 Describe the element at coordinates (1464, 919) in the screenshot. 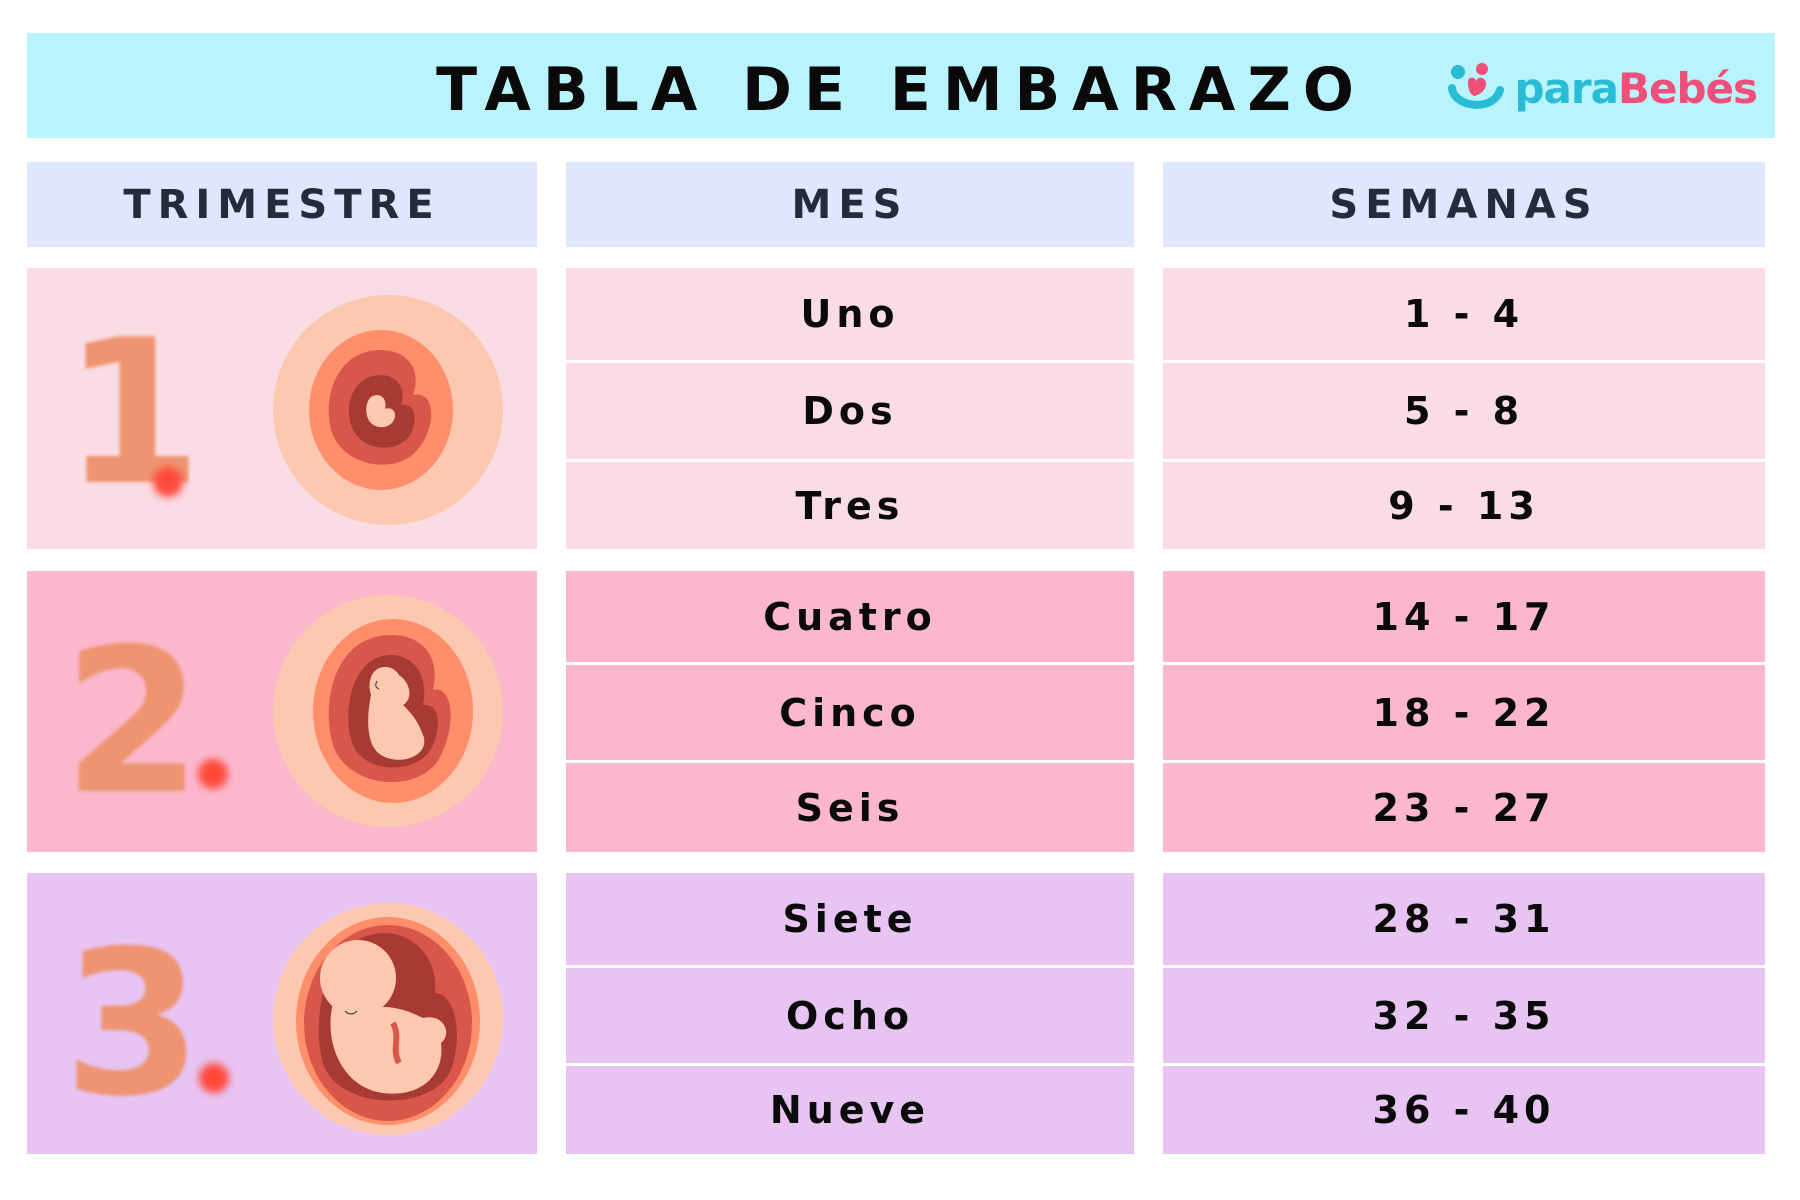

I see `weeks-cell: 28 - 31` at that location.